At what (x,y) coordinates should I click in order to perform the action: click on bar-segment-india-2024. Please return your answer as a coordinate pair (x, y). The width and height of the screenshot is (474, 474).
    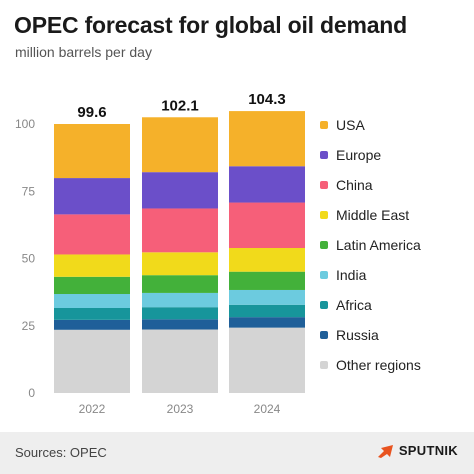
    Looking at the image, I should click on (267, 297).